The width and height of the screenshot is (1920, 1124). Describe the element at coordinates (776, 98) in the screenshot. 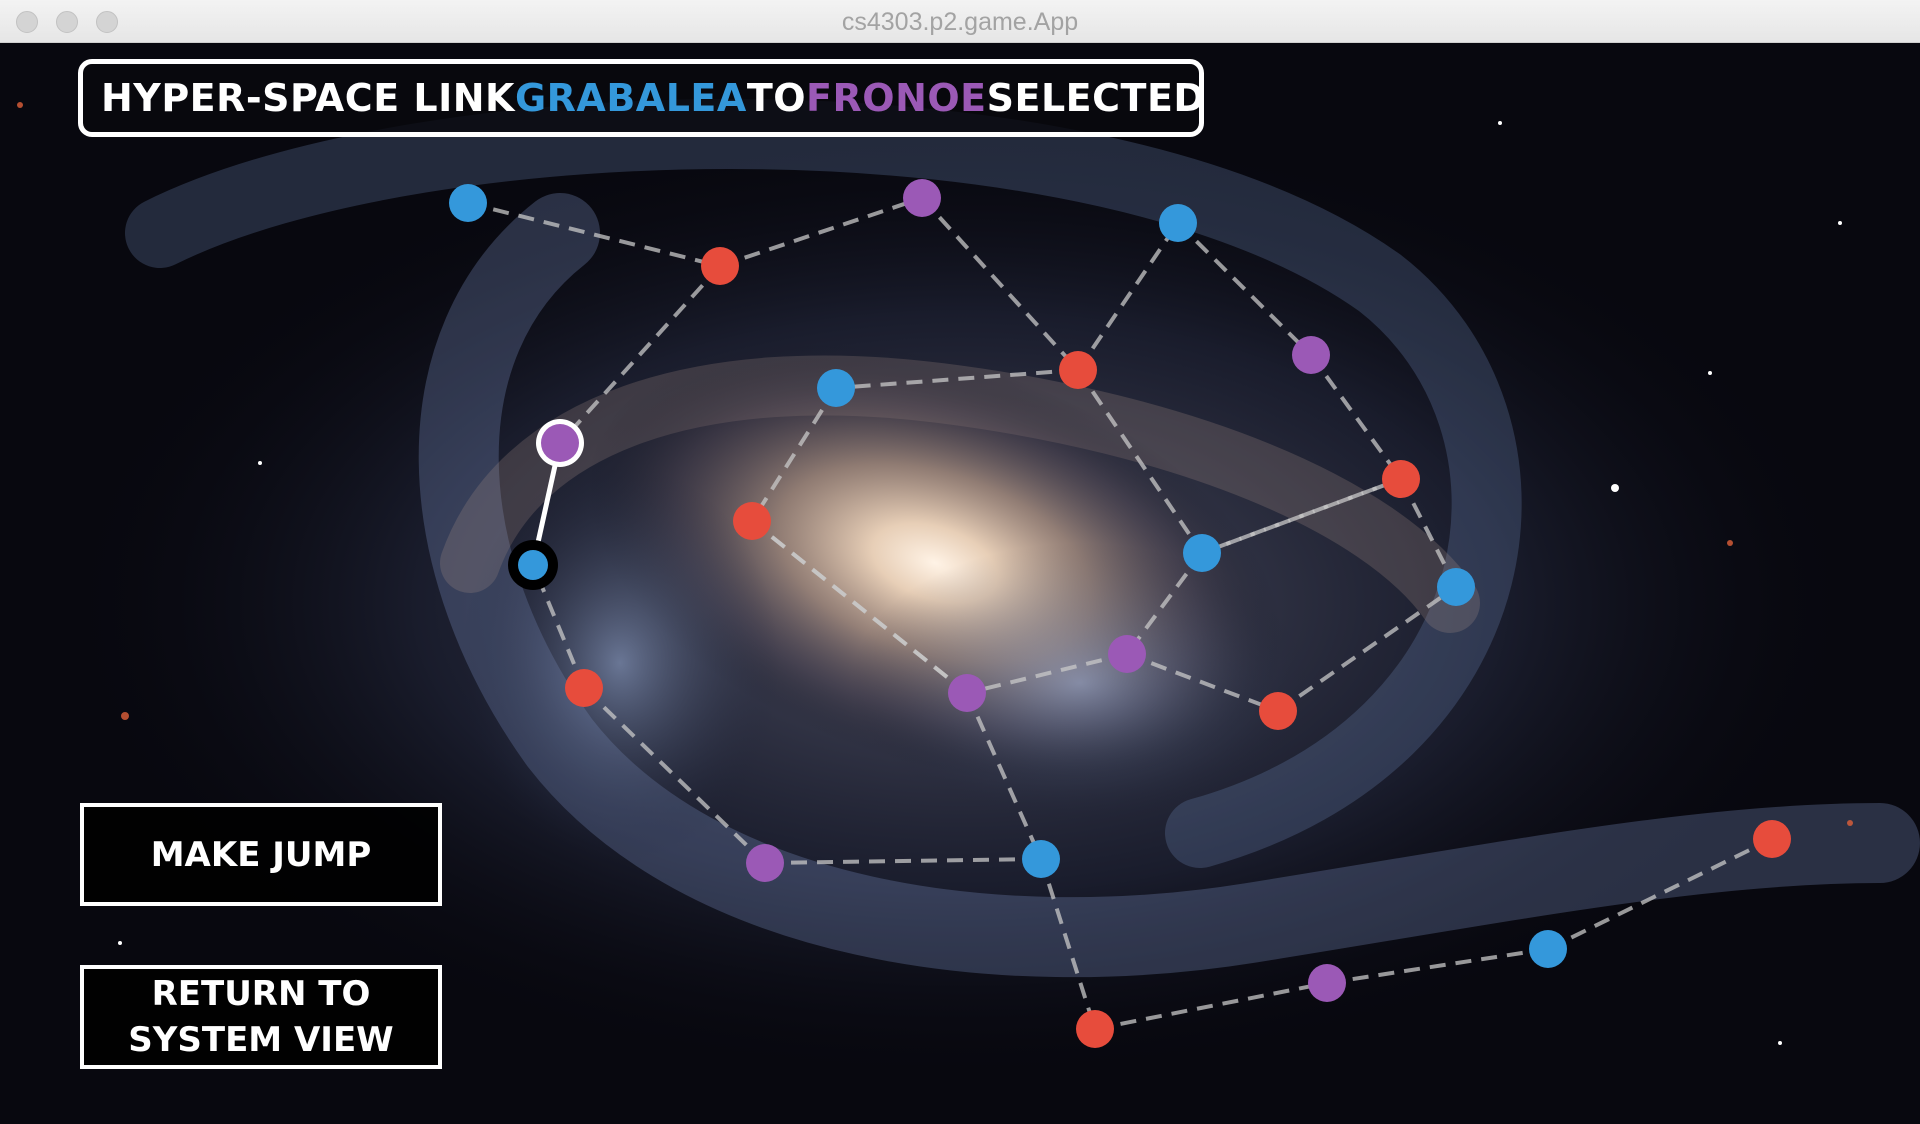

I see `banner-middle: TO` at that location.